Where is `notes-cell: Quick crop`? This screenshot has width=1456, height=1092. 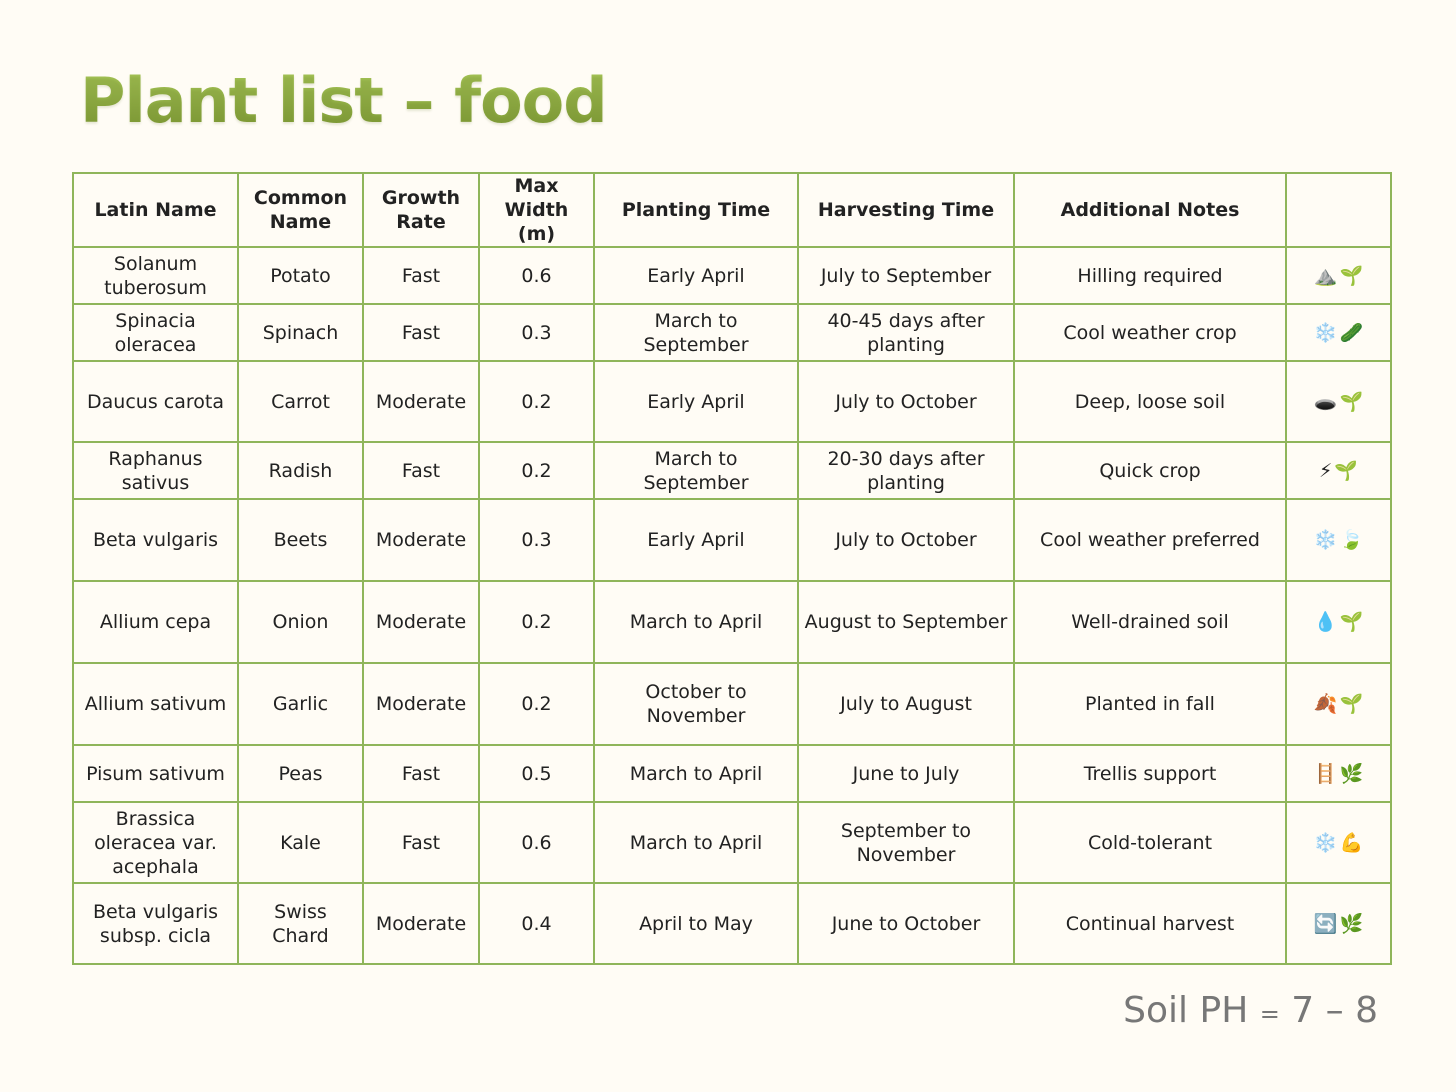 notes-cell: Quick crop is located at coordinates (1150, 470).